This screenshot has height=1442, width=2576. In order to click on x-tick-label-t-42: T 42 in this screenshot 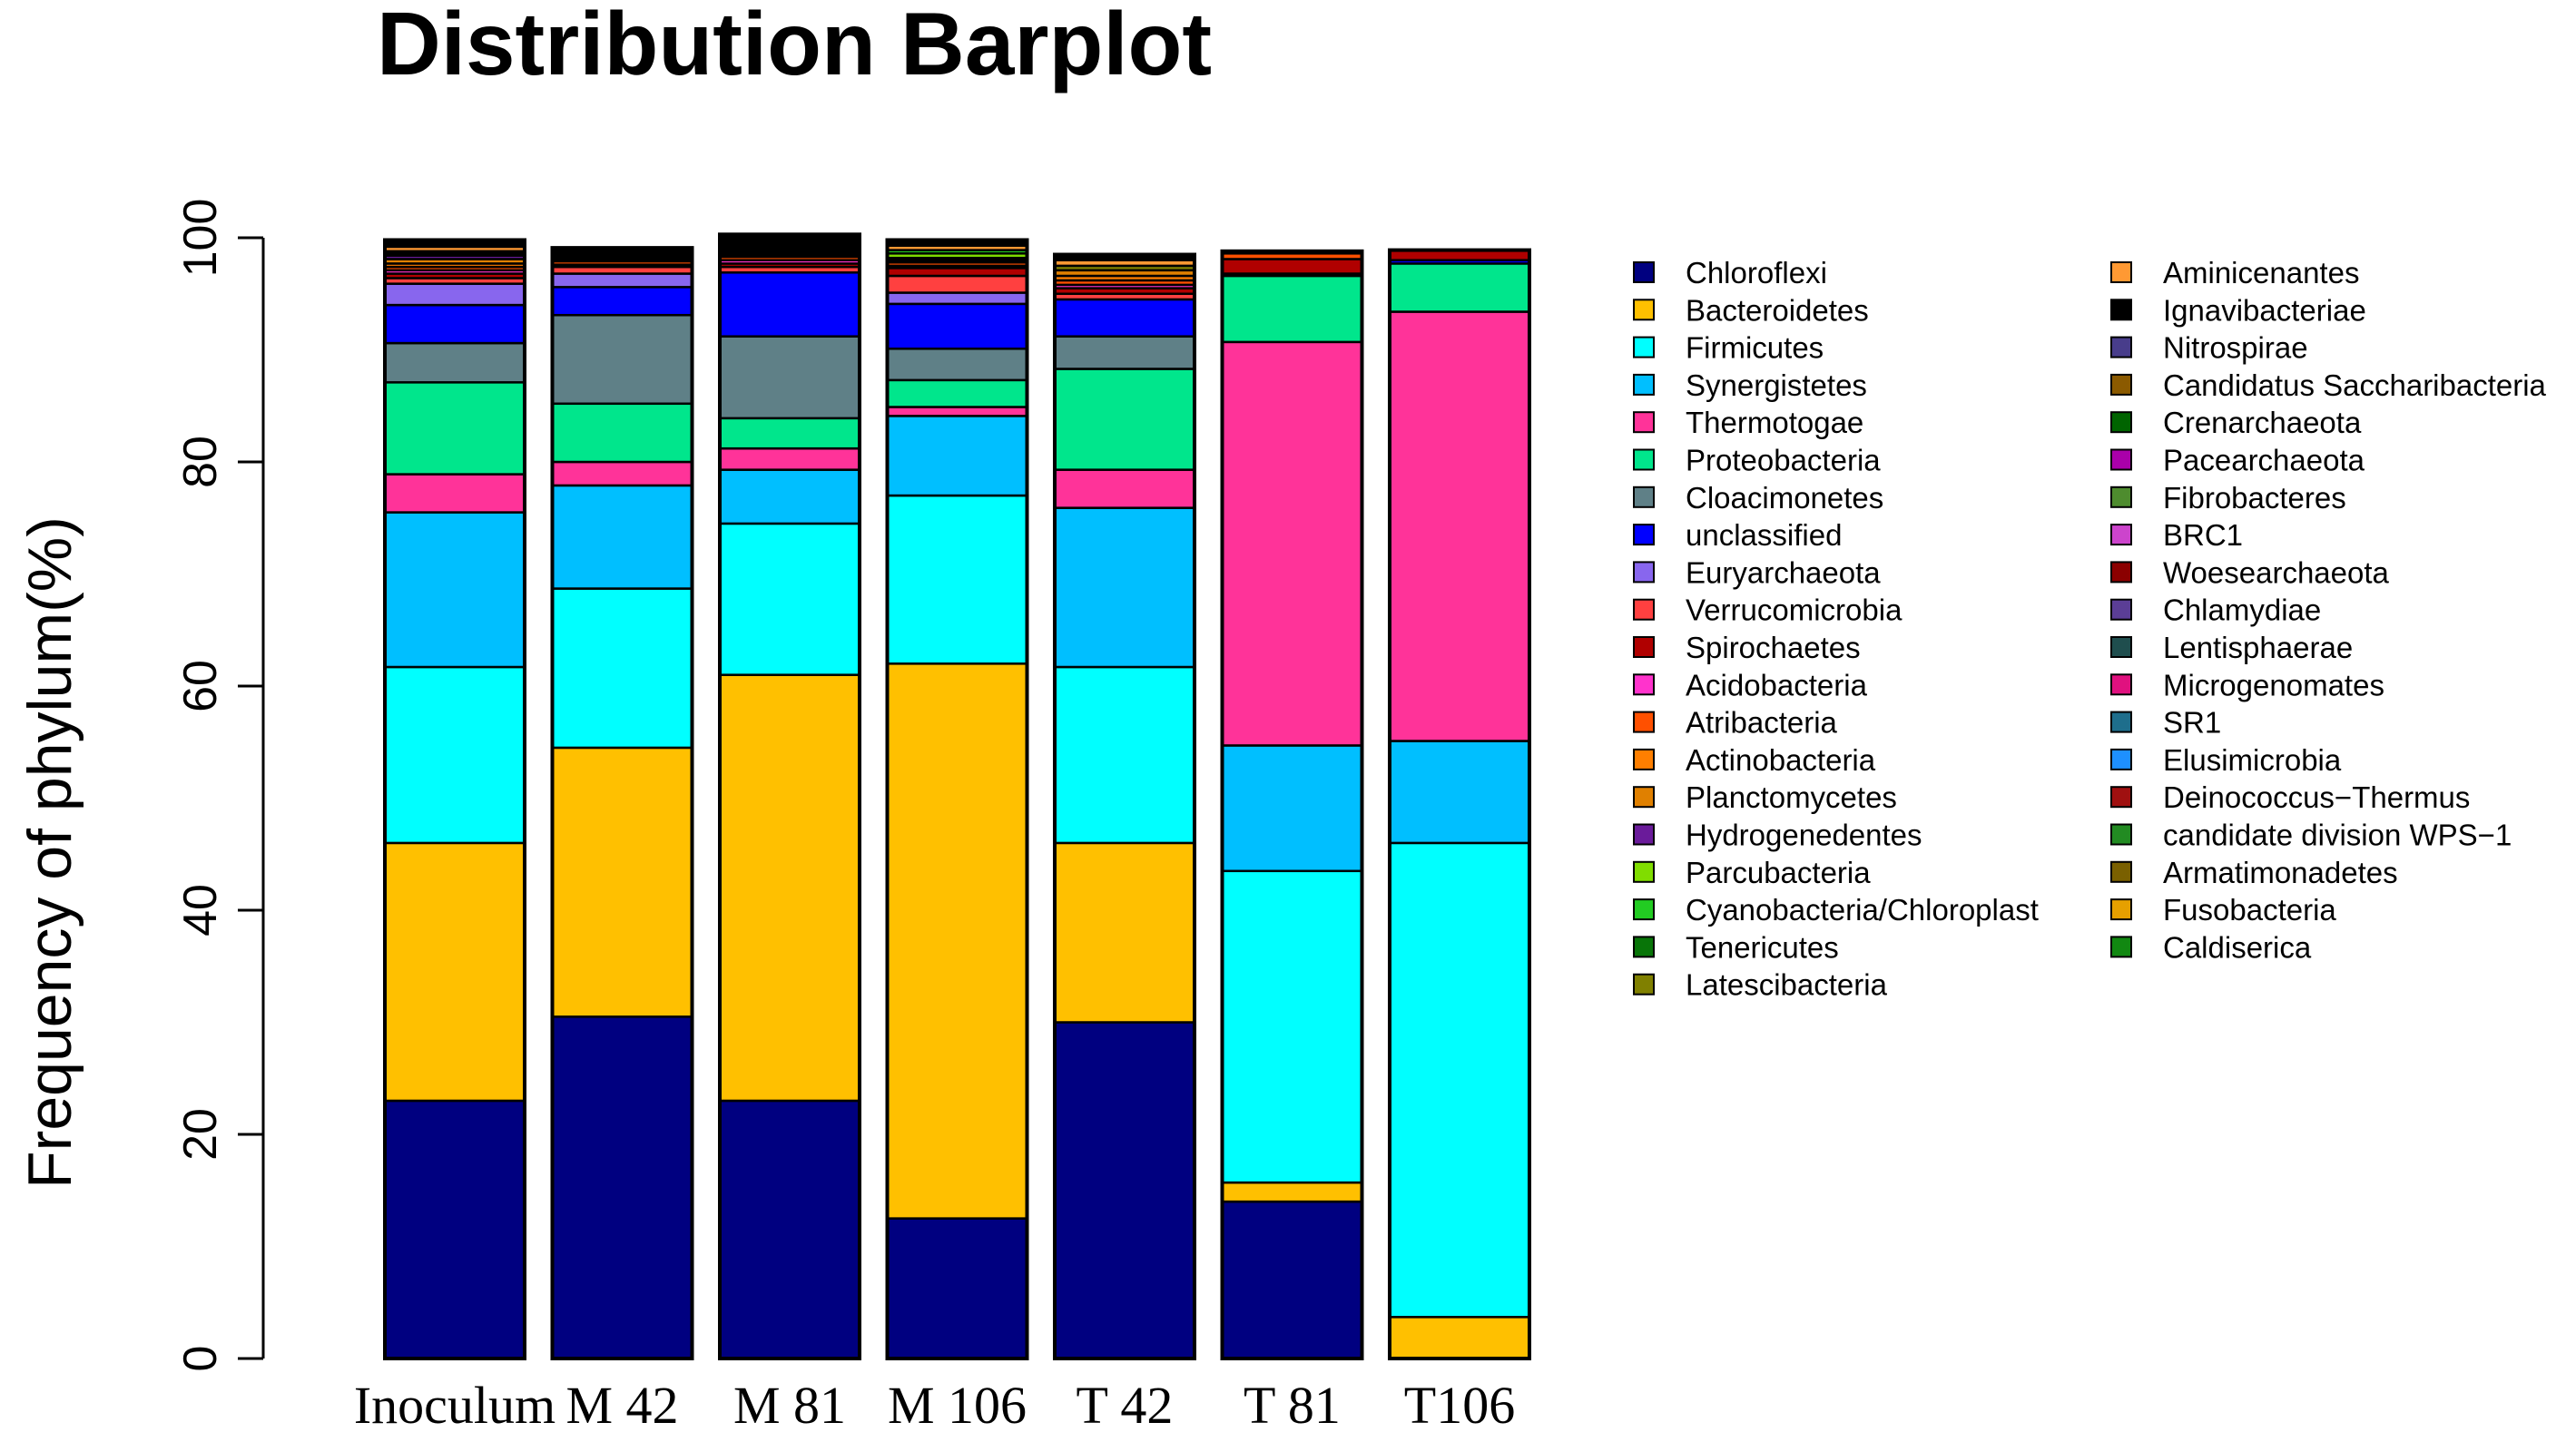, I will do `click(1125, 1405)`.